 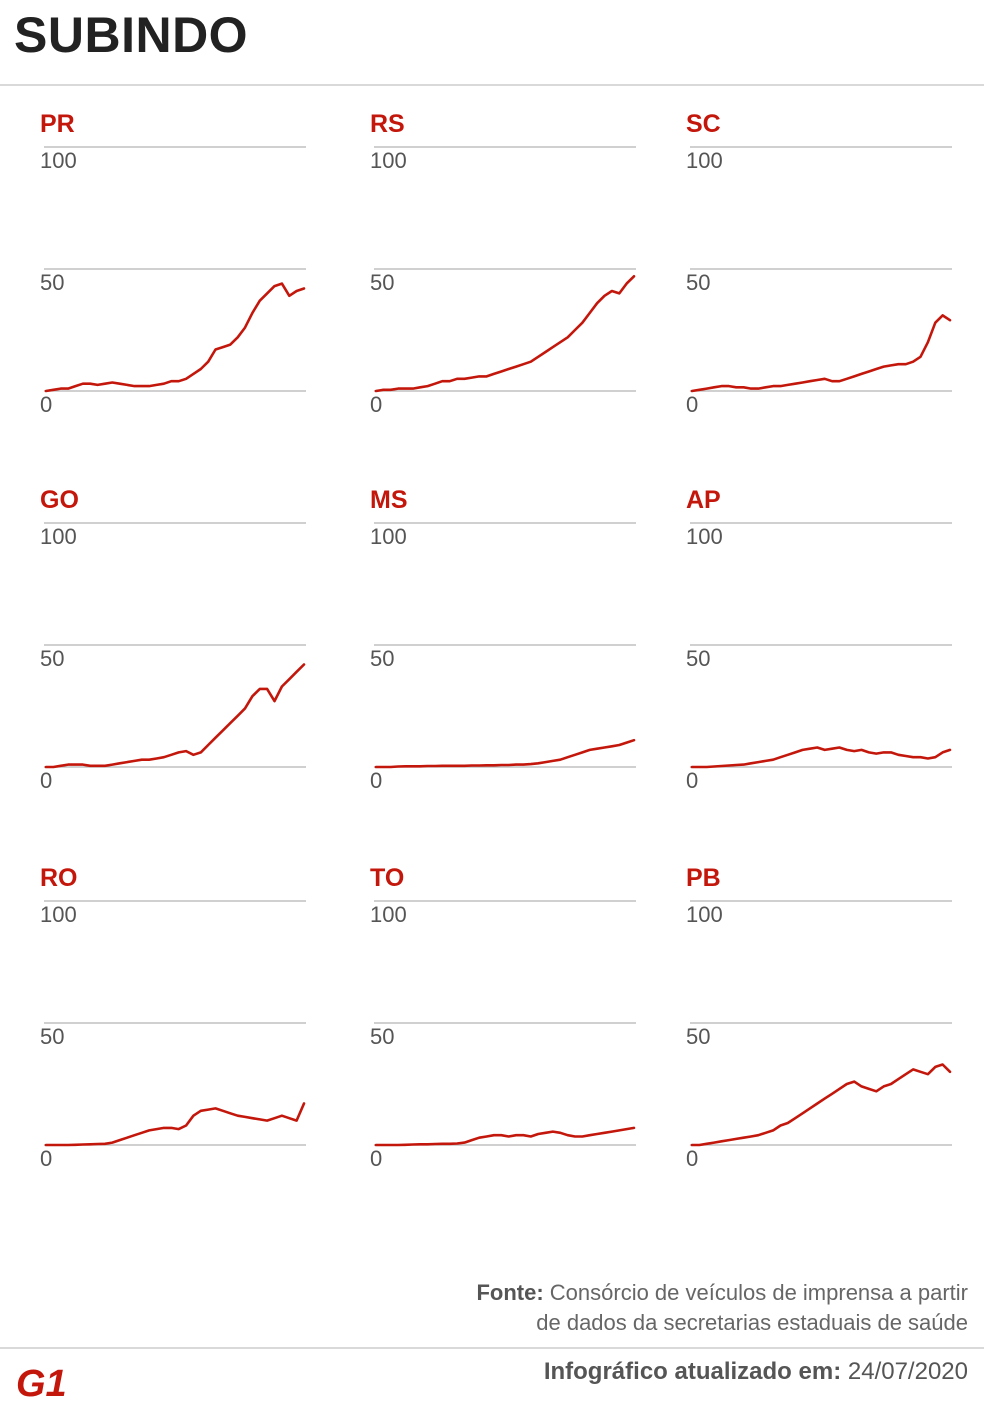 I want to click on chart-panel-rs: RS 0 50 100, so click(x=510, y=270).